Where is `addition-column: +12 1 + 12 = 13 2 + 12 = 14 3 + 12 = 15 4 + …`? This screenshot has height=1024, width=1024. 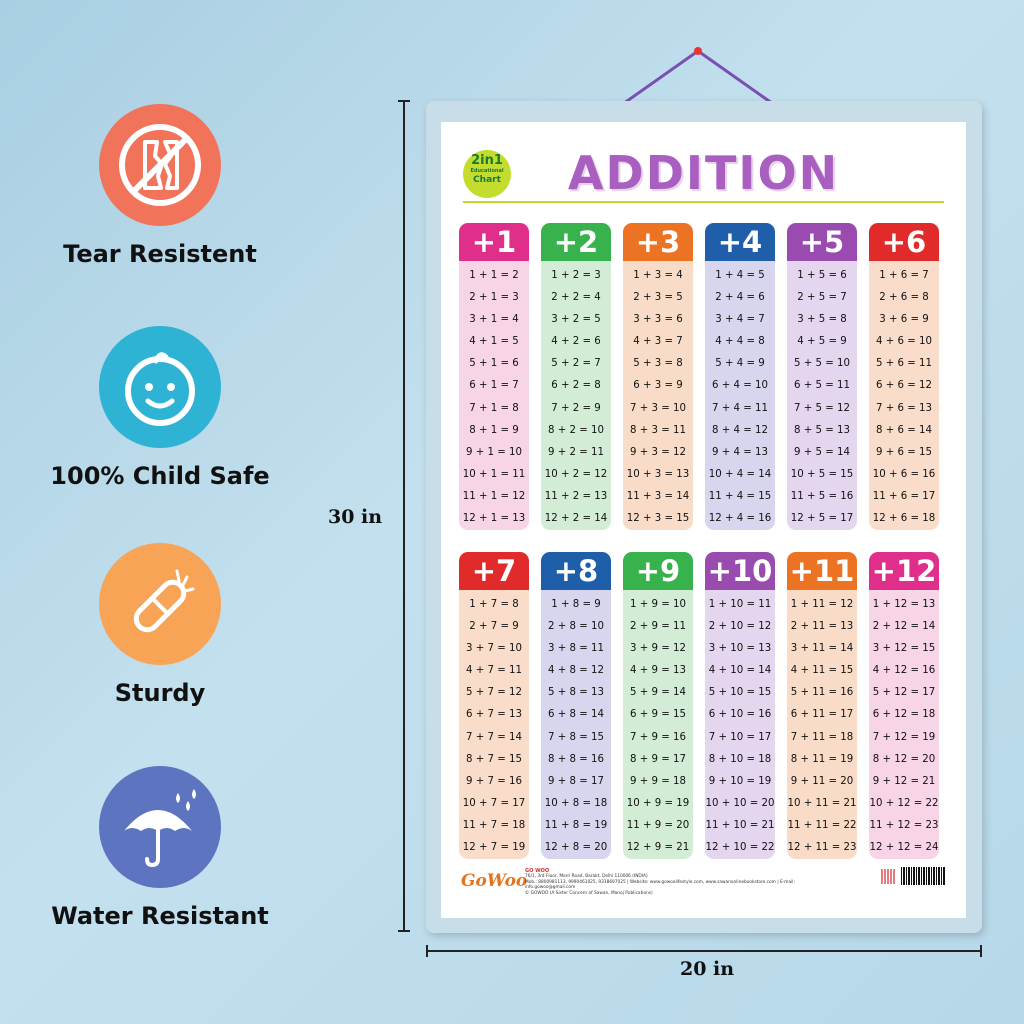 addition-column: +12 1 + 12 = 13 2 + 12 = 14 3 + 12 = 15 4 + … is located at coordinates (904, 706).